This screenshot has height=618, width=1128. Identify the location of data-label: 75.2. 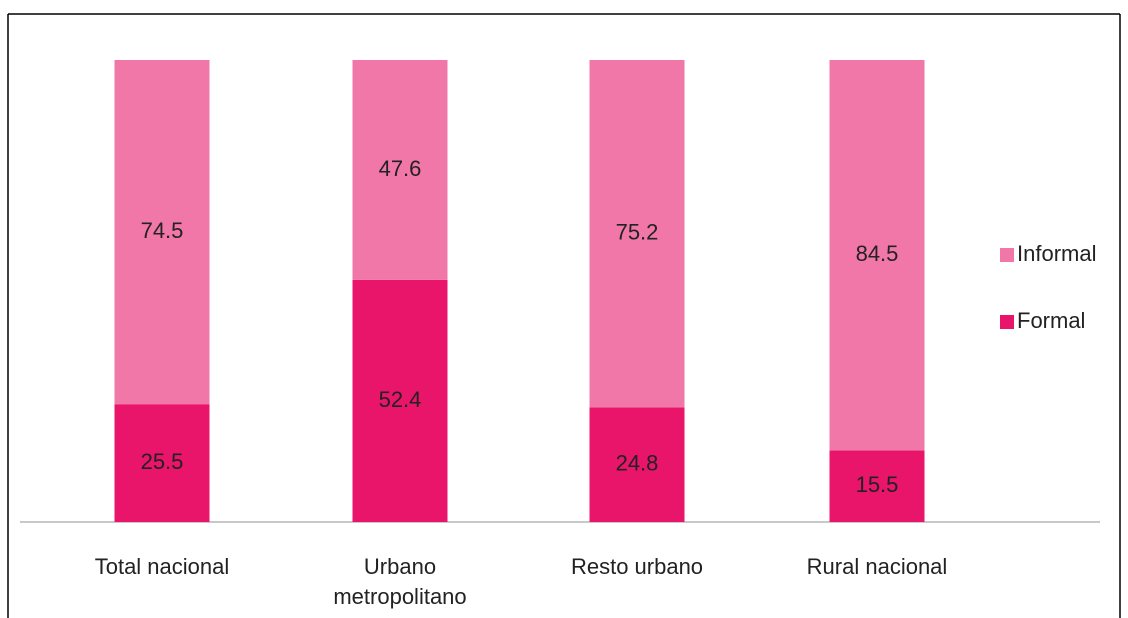
(637, 232).